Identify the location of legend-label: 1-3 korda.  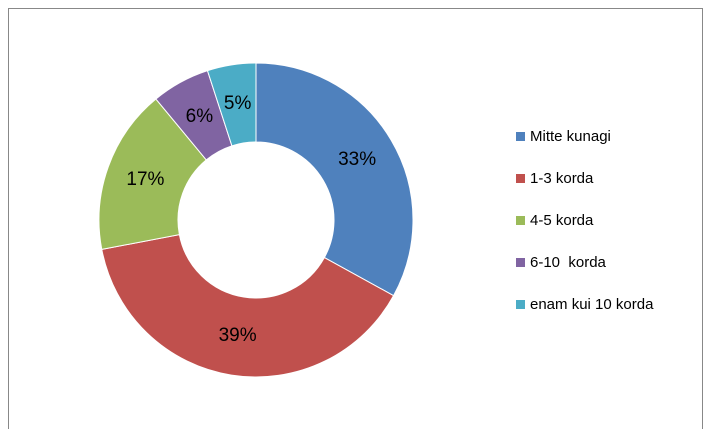
(562, 178).